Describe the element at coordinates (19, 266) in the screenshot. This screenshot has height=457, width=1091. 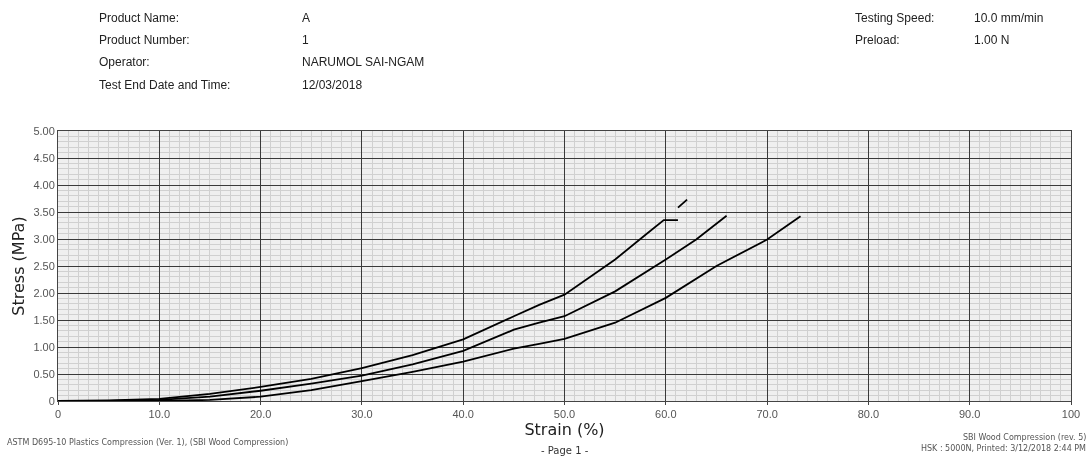
I see `y-axis-title: Stress (MPa)` at that location.